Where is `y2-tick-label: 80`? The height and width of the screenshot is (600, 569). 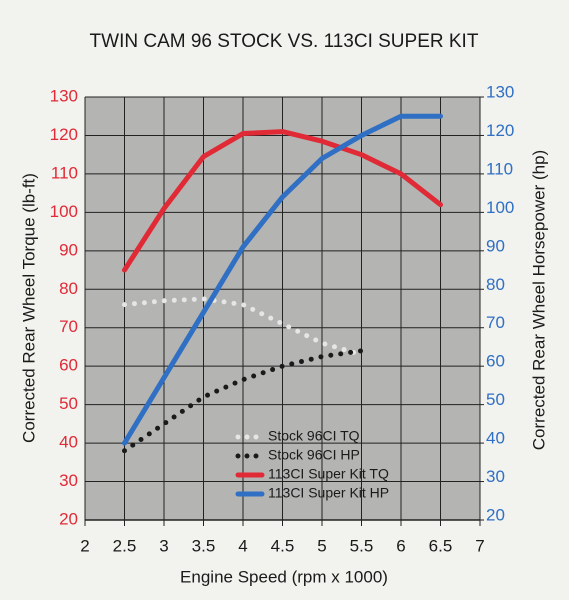 y2-tick-label: 80 is located at coordinates (495, 284).